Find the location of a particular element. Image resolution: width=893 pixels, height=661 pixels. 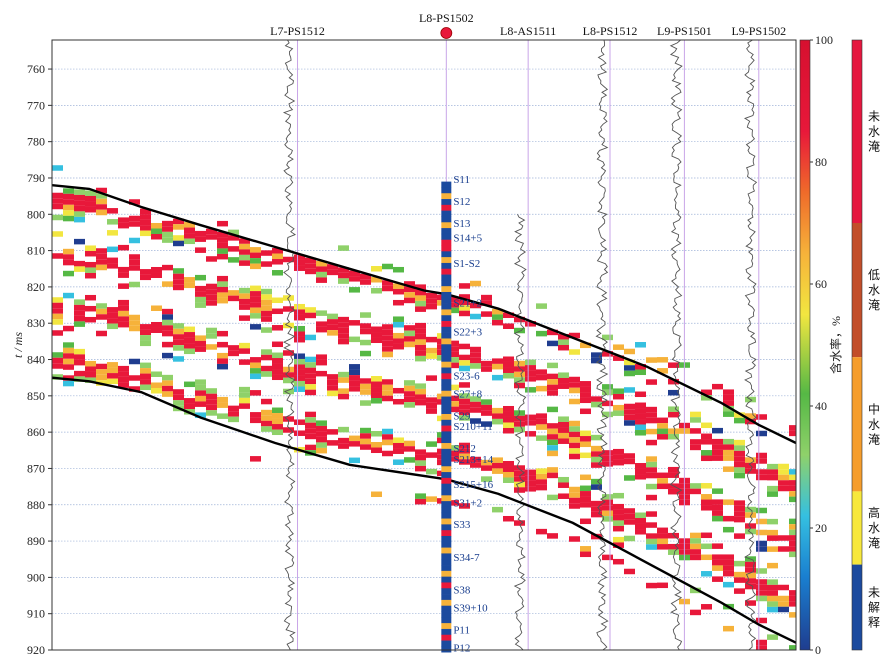

category-label-char: 水 is located at coordinates (874, 132).